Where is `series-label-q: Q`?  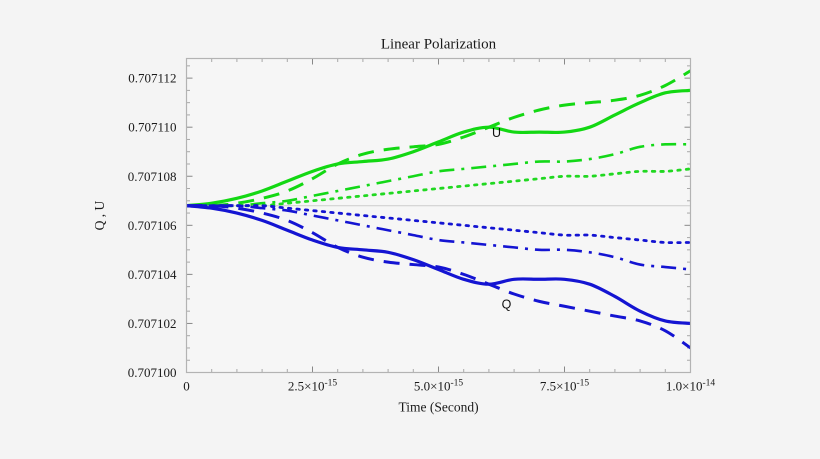
series-label-q: Q is located at coordinates (507, 305).